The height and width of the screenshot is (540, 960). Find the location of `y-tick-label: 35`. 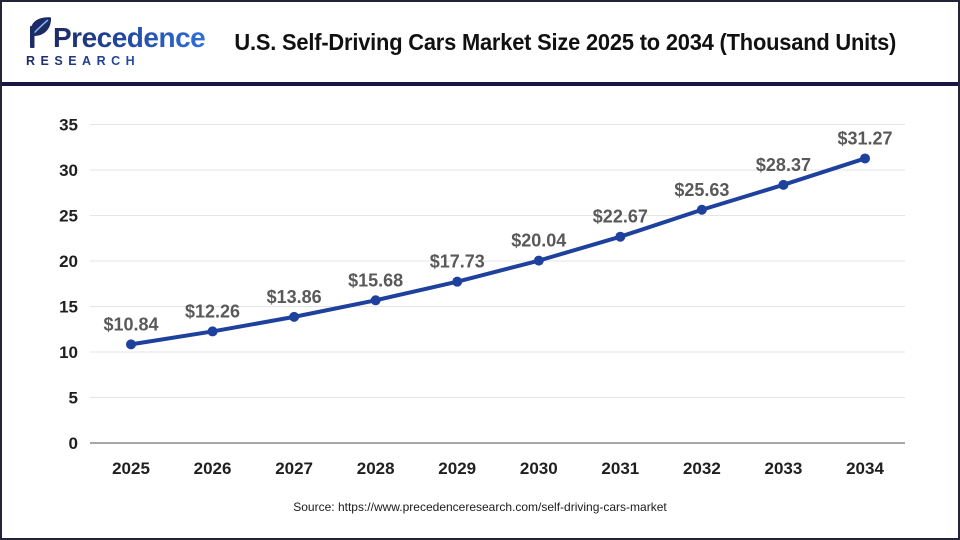

y-tick-label: 35 is located at coordinates (68, 125).